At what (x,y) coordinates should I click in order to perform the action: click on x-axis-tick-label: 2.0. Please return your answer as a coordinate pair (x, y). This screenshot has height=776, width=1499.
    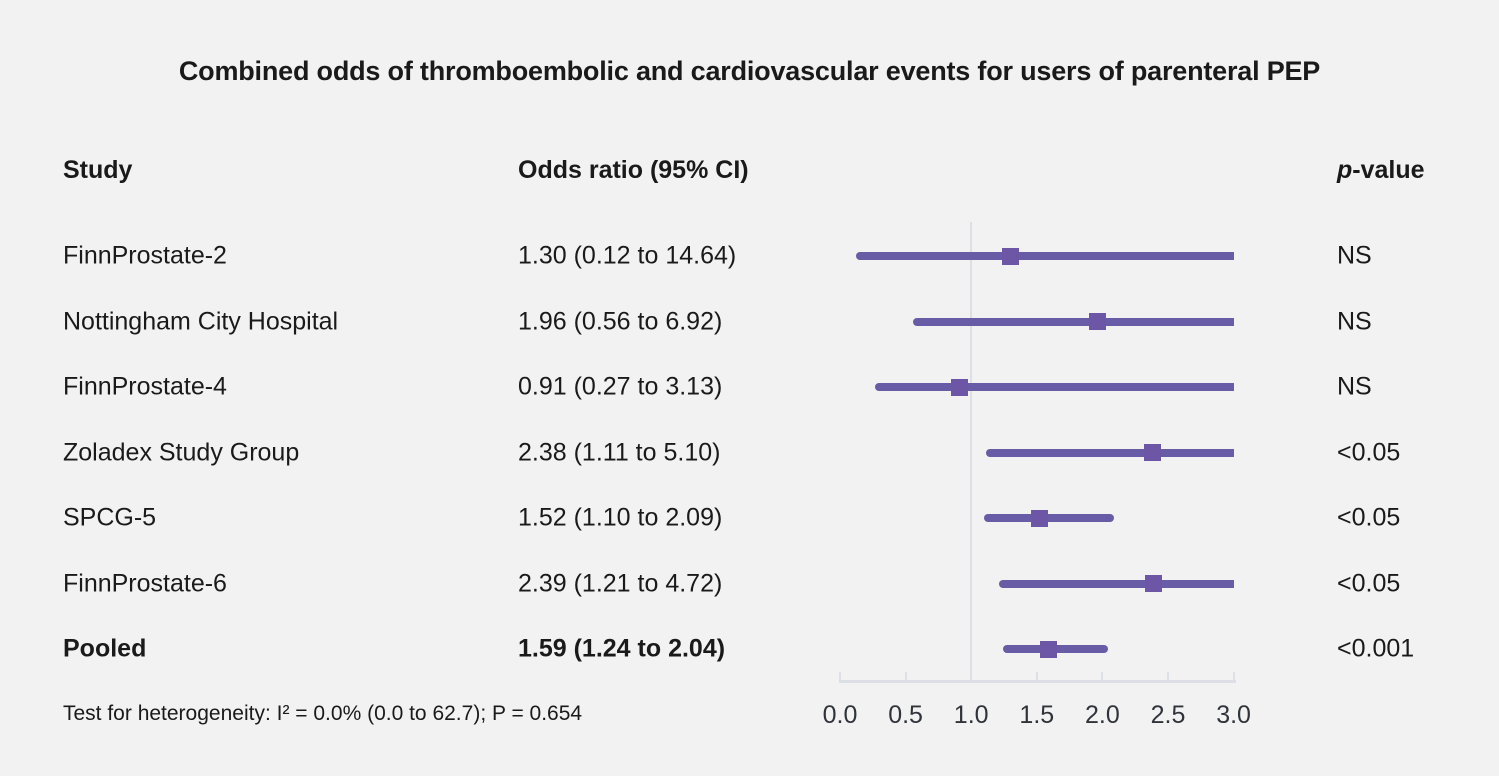
    Looking at the image, I should click on (1102, 715).